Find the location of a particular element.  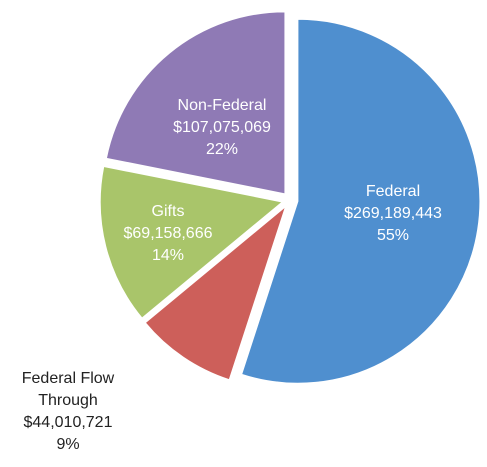

value-label: $44,010,721 is located at coordinates (68, 422).